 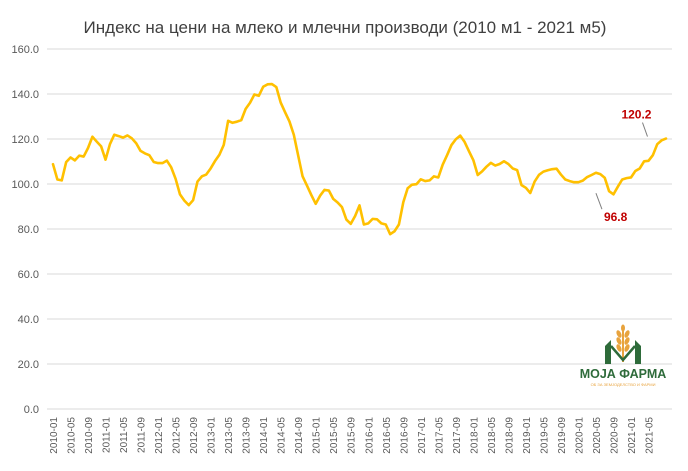 What do you see at coordinates (194, 435) in the screenshot?
I see `x-tick-label: 2012-09` at bounding box center [194, 435].